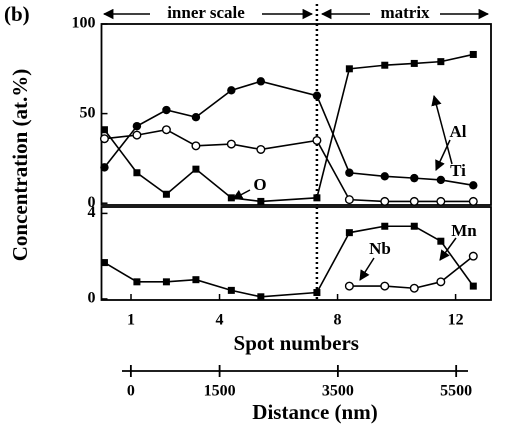 The image size is (508, 432). I want to click on region-label: inner scale, so click(206, 12).